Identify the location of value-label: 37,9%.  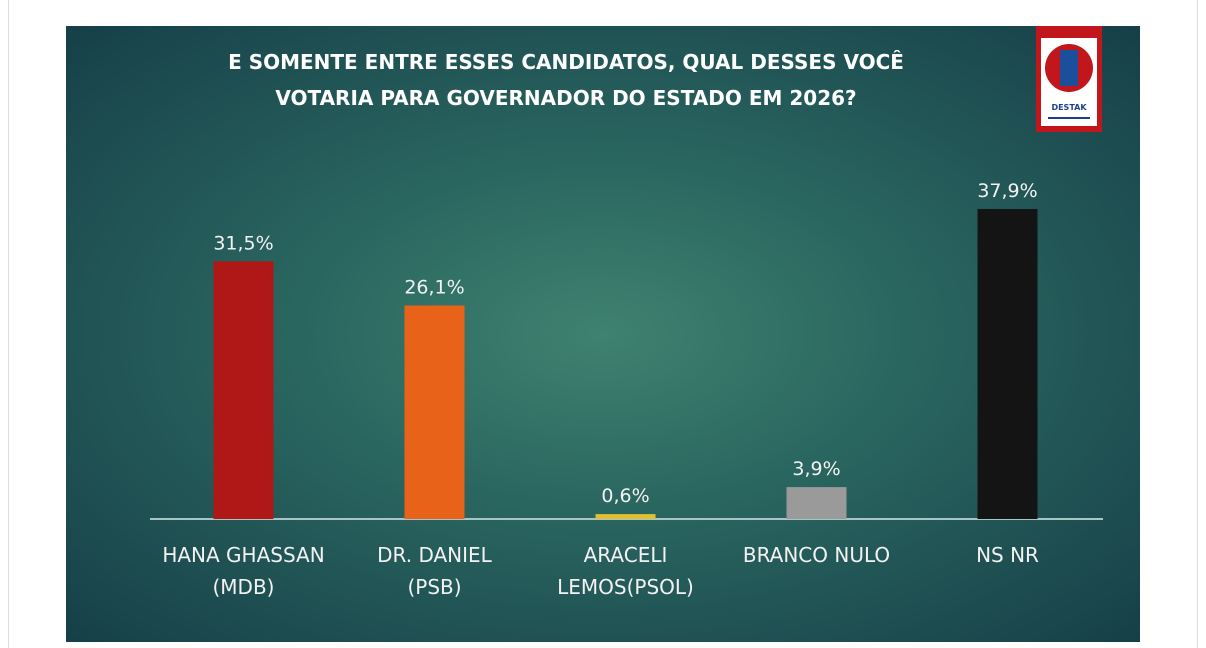
(1007, 191).